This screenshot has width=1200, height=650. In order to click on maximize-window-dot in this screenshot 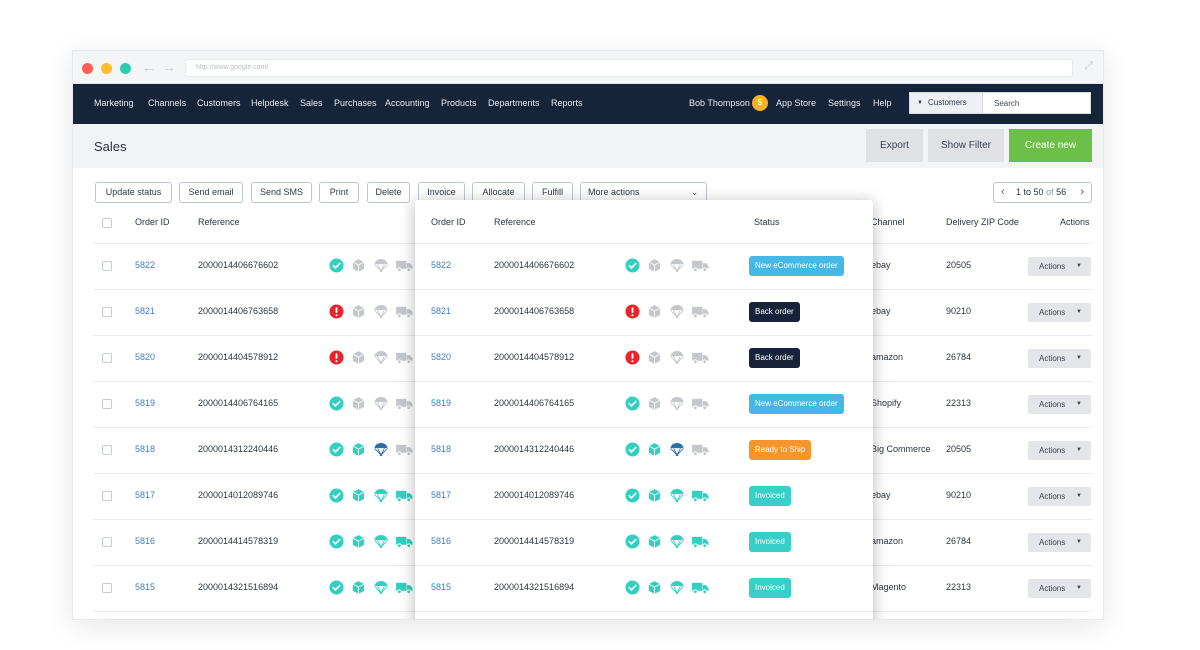, I will do `click(125, 68)`.